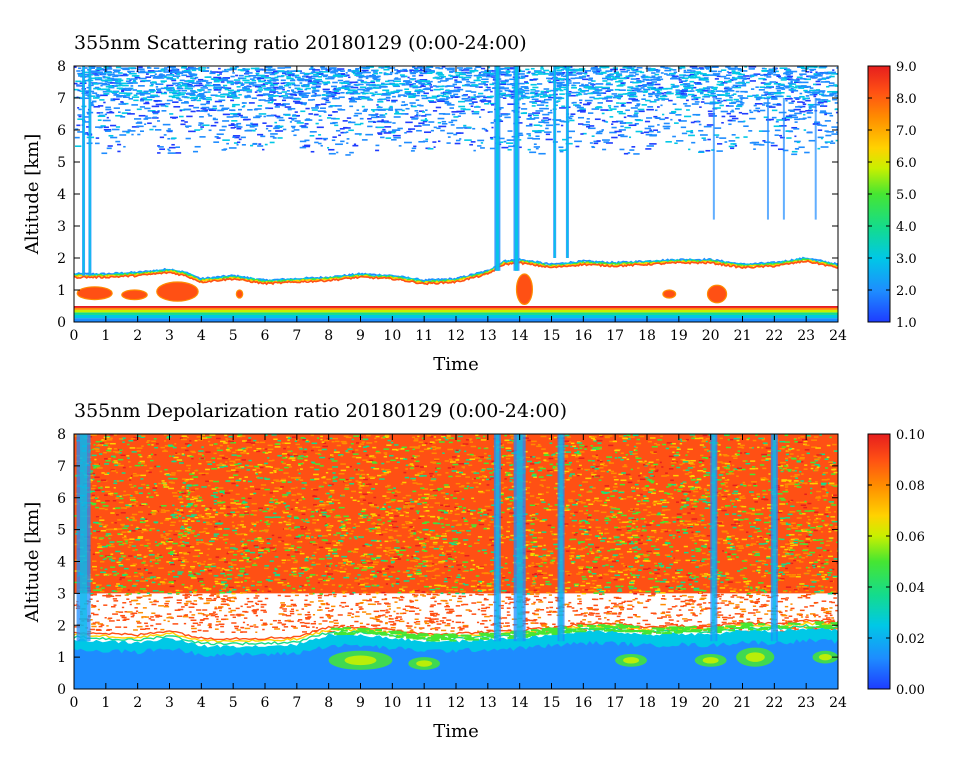 Image resolution: width=960 pixels, height=770 pixels. I want to click on x-tick-label: 13, so click(488, 336).